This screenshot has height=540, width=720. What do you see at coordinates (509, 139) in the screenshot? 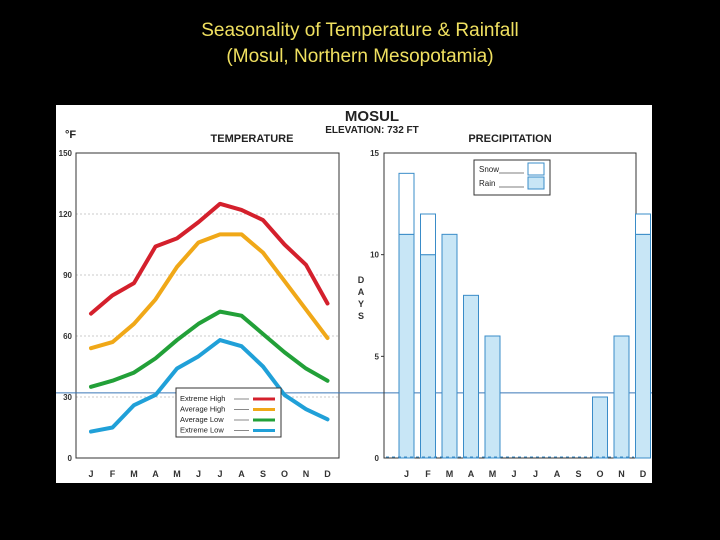
I see `precipitation-title: PRECIPITATION` at bounding box center [509, 139].